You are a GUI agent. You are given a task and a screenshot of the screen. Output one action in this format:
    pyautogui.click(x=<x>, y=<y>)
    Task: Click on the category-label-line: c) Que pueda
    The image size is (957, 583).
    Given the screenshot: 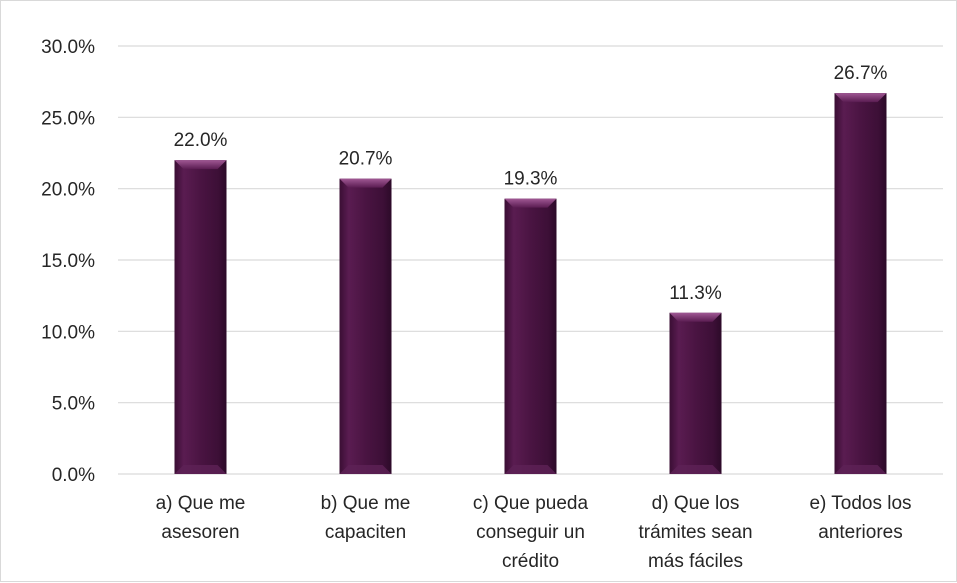 What is the action you would take?
    pyautogui.click(x=531, y=503)
    